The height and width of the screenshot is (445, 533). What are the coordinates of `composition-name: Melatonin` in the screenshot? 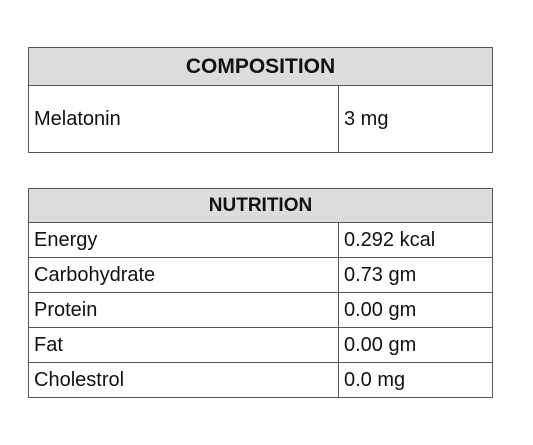 It's located at (183, 119).